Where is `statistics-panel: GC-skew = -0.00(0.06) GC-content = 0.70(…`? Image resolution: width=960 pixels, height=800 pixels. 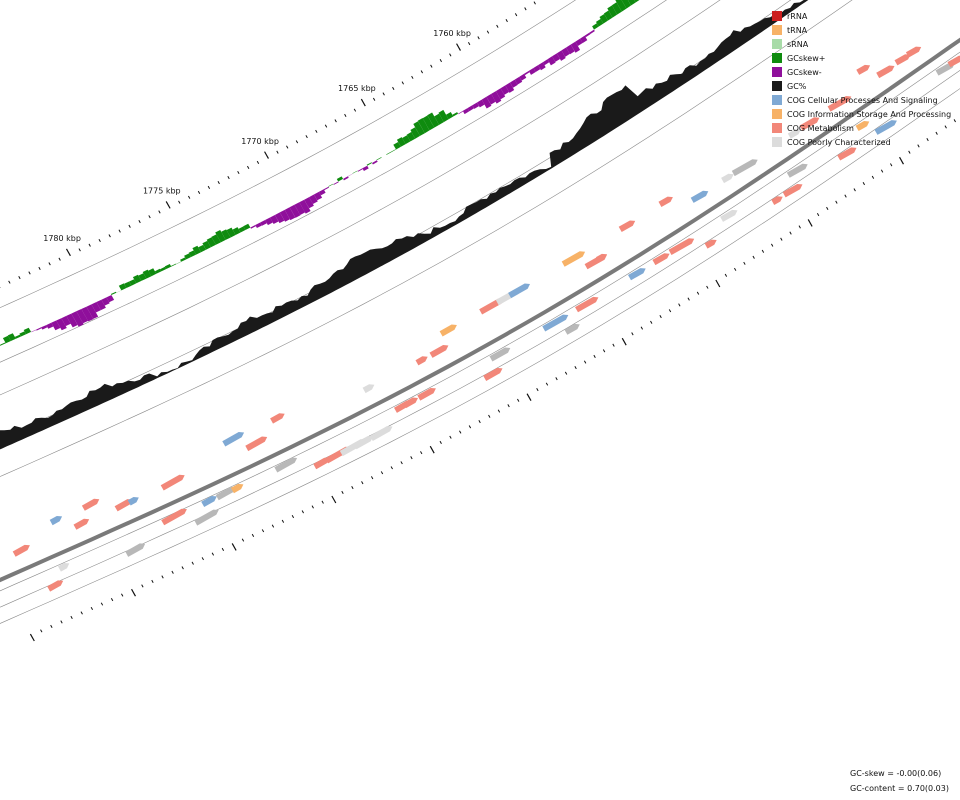
statistics-panel: GC-skew = -0.00(0.06) GC-content = 0.70(… is located at coordinates (899, 781).